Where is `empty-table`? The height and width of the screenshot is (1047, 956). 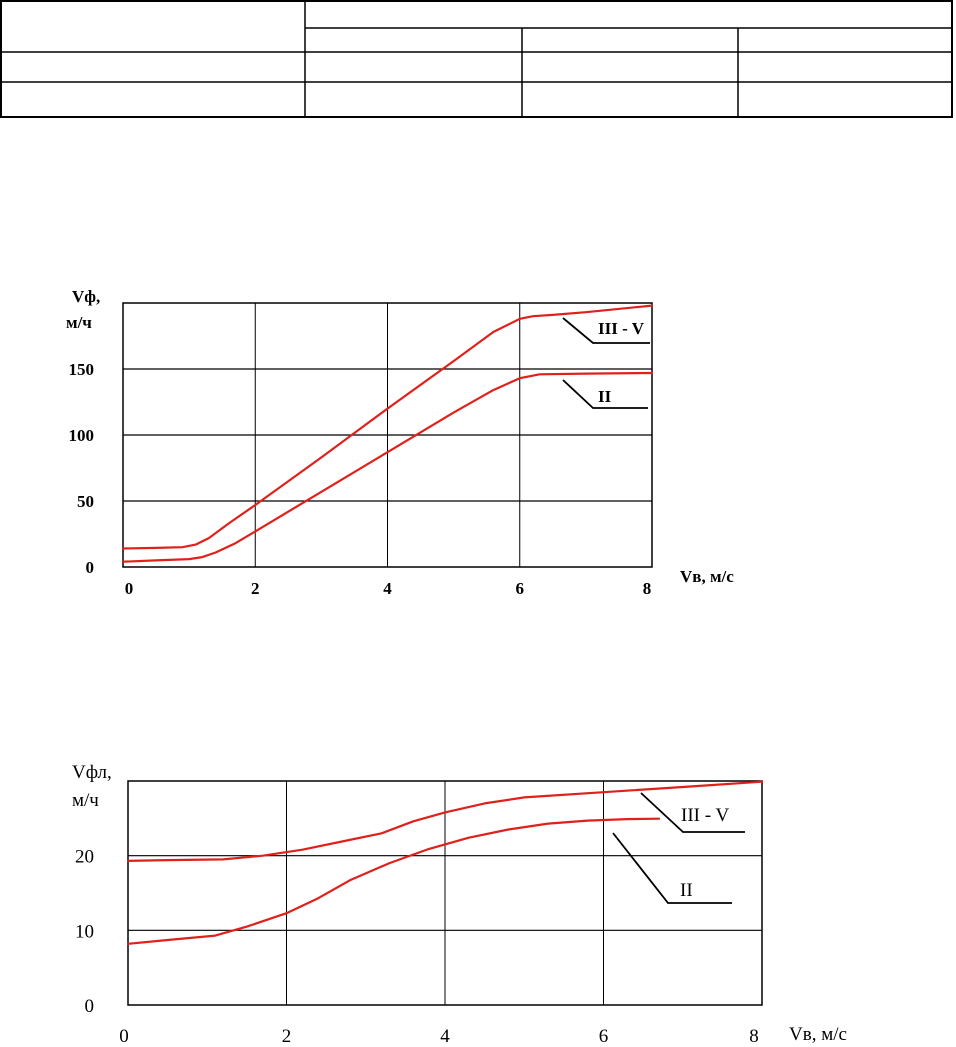 empty-table is located at coordinates (476, 59).